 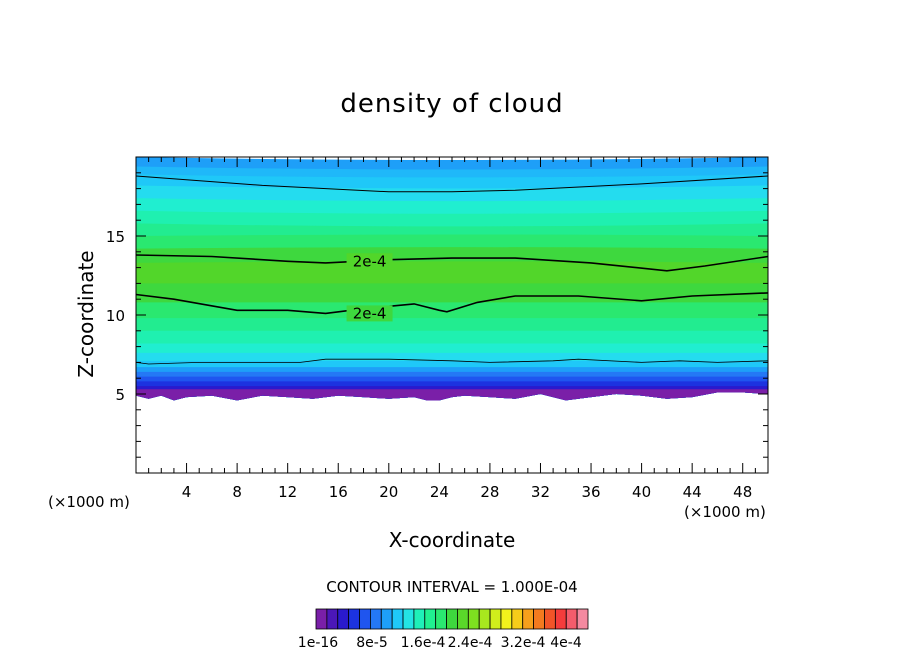 What do you see at coordinates (89, 502) in the screenshot?
I see `x-axis-unit-left: (×1000 m)` at bounding box center [89, 502].